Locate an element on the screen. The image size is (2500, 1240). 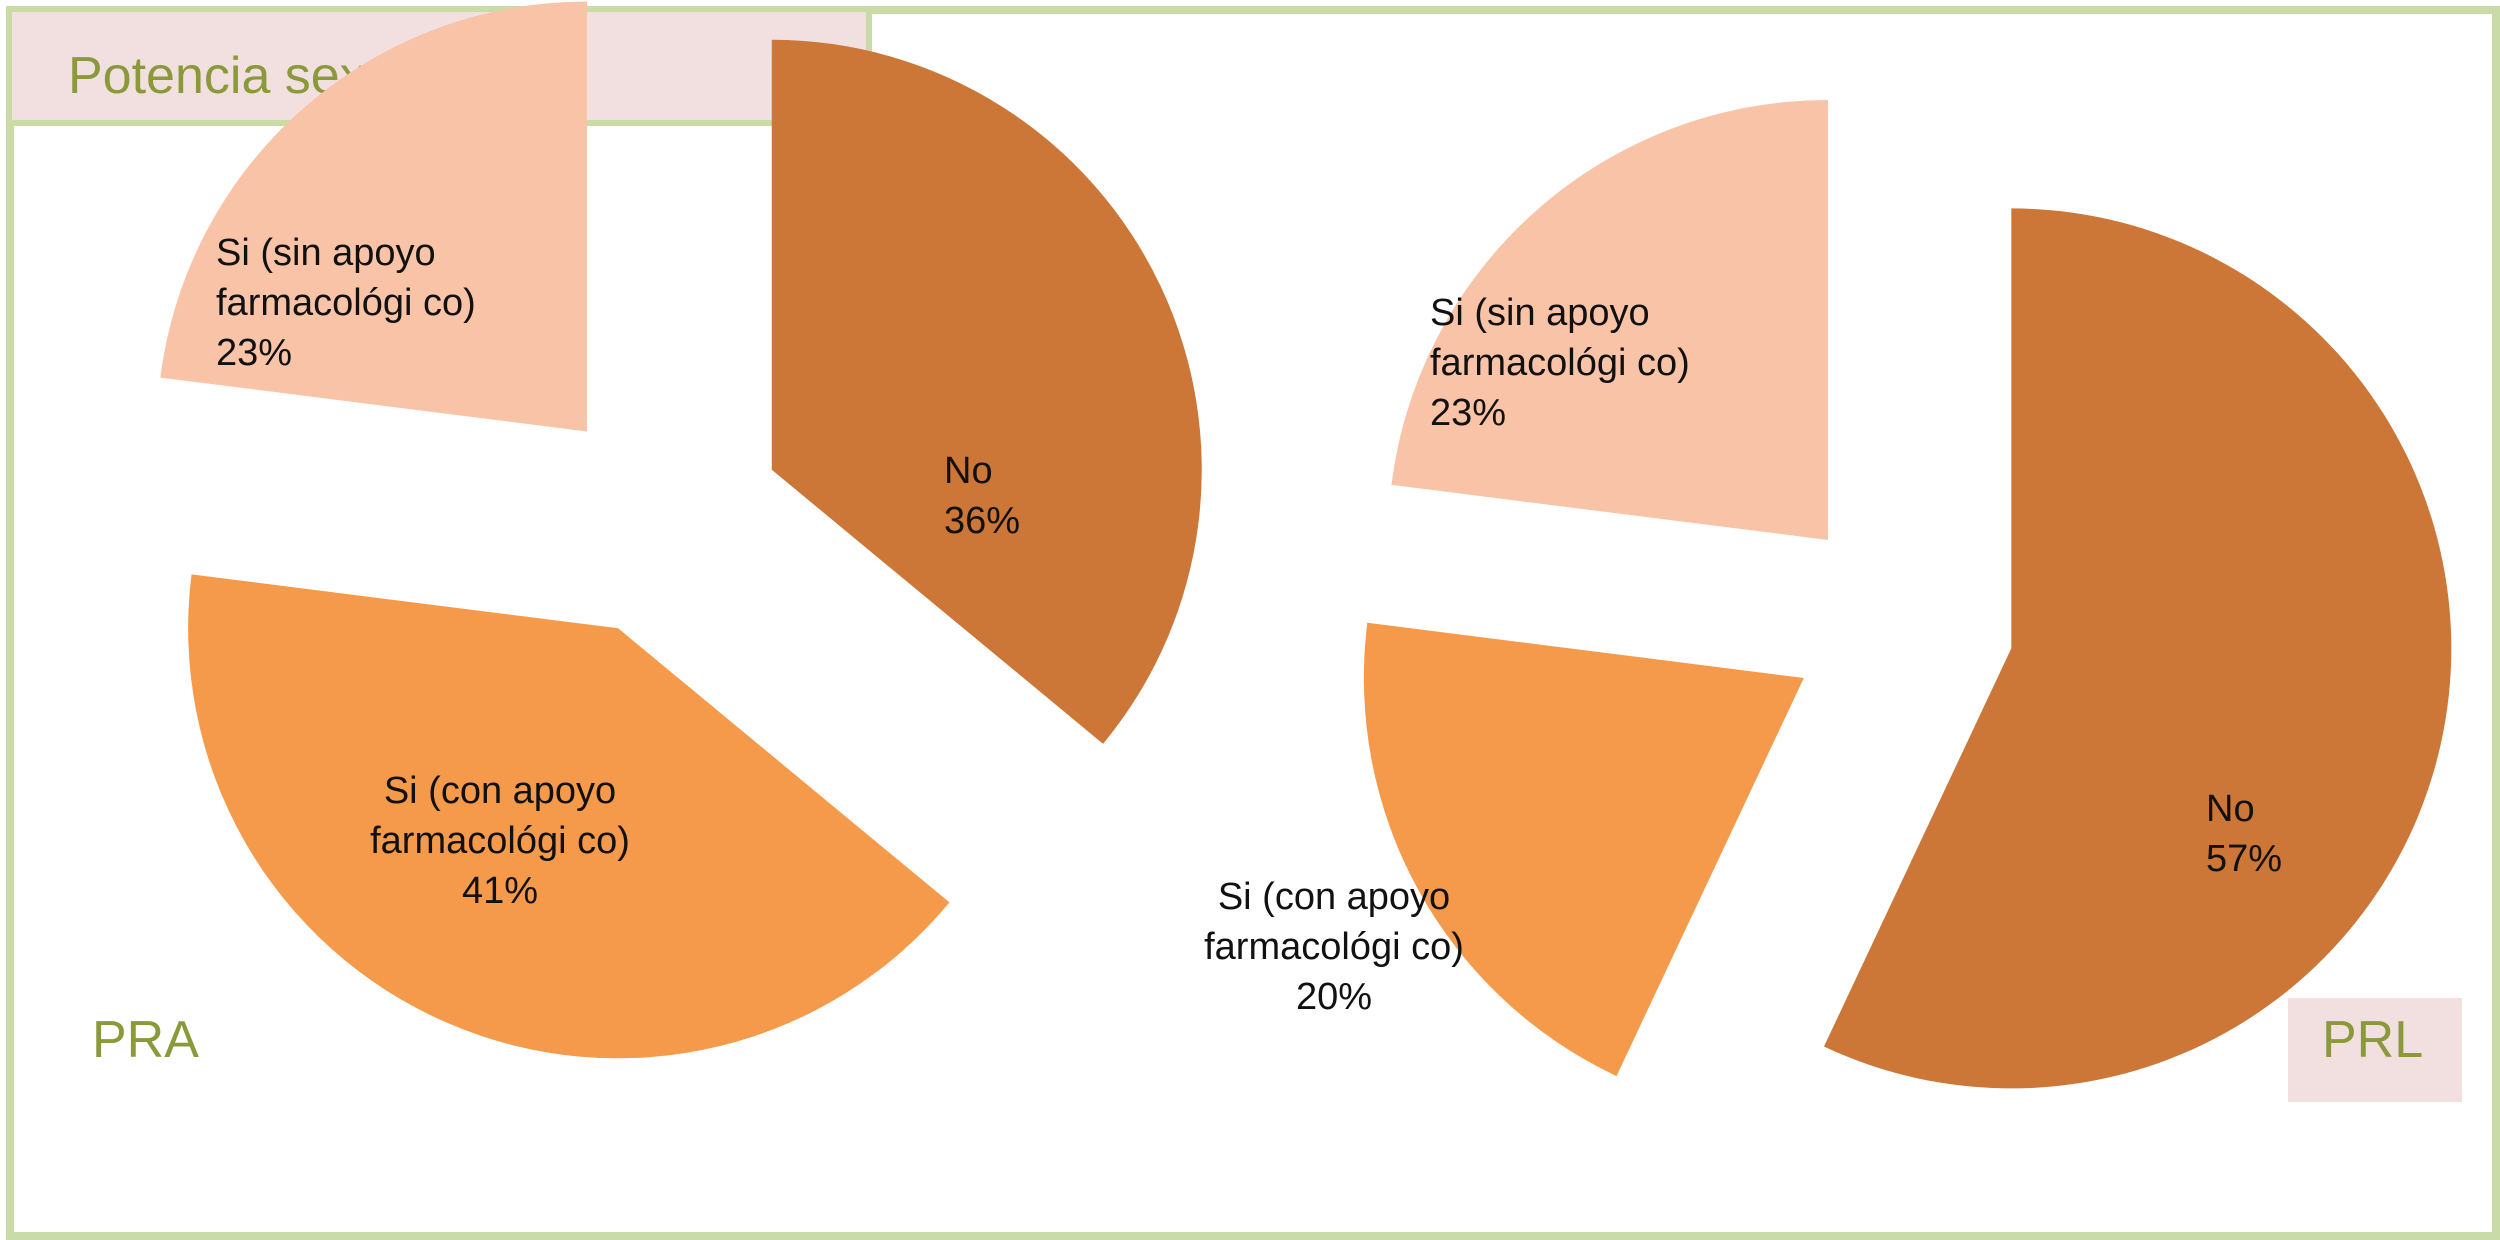
pra-slice-con-apoyo is located at coordinates (569, 816).